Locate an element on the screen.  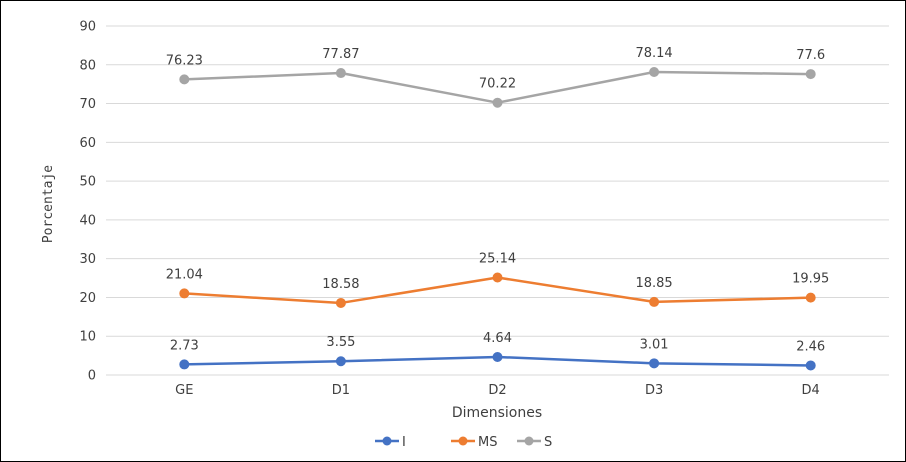
legend-label: MS is located at coordinates (487, 442).